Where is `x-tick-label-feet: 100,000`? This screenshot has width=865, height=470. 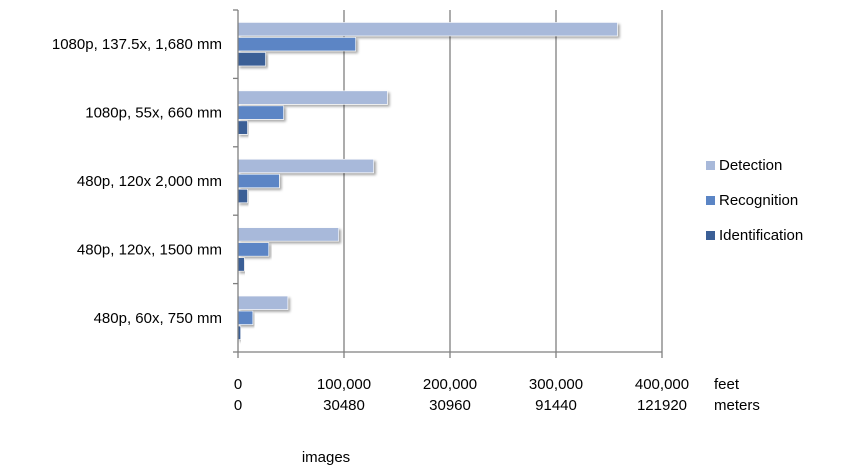
x-tick-label-feet: 100,000 is located at coordinates (344, 384).